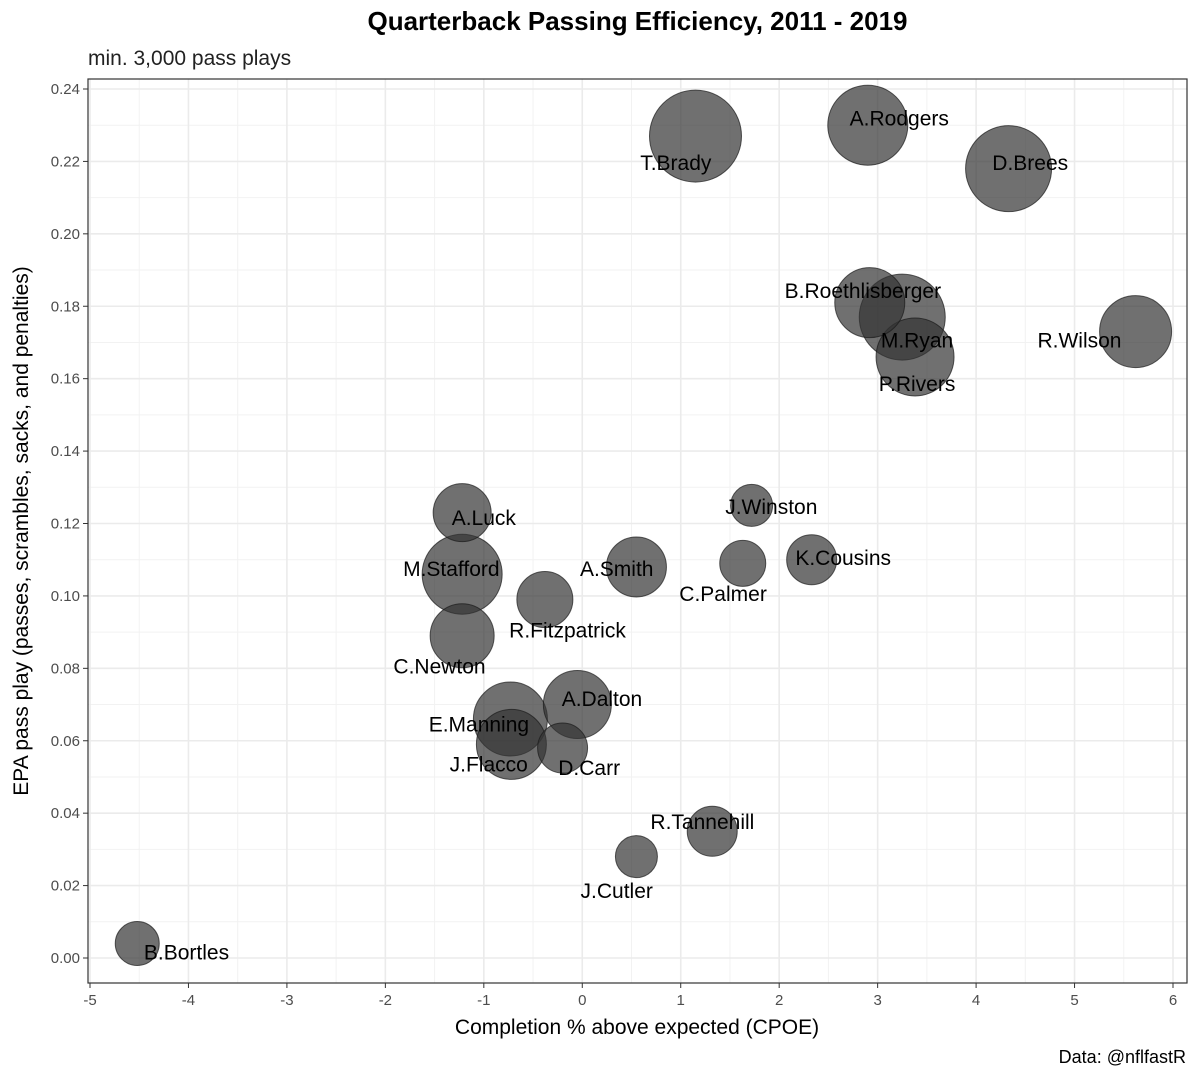  Describe the element at coordinates (65, 89) in the screenshot. I see `y-tick-label: 0.24` at that location.